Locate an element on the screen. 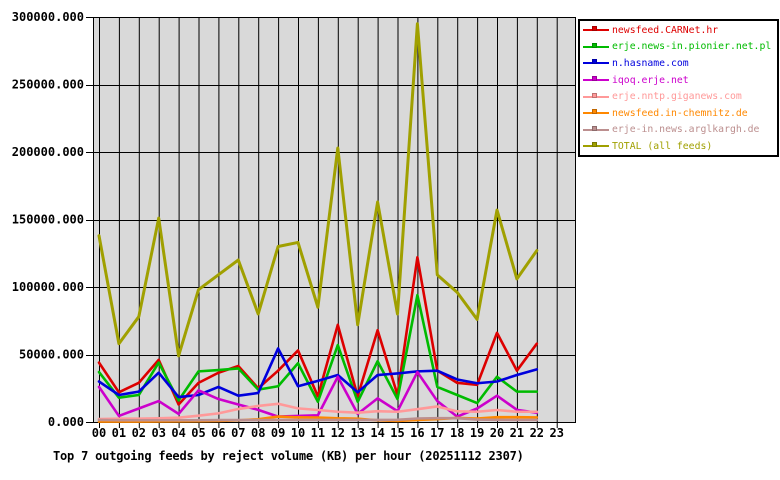  x-axis-tick-label: 09 is located at coordinates (278, 433).